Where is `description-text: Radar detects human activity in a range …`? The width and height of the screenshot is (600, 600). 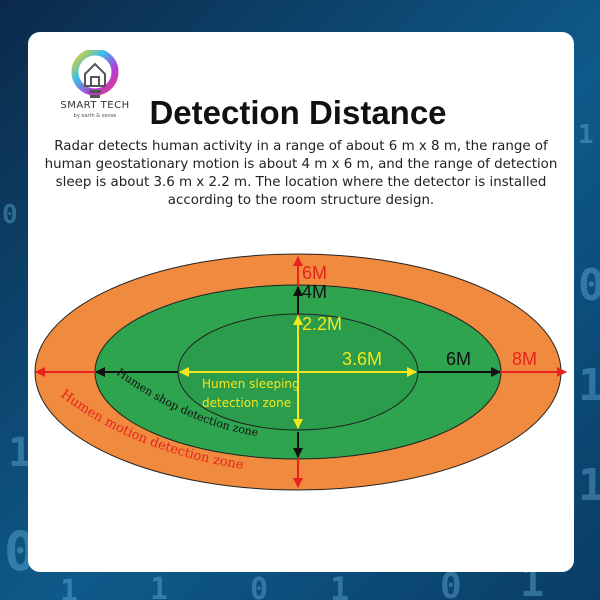
description-text: Radar detects human activity in a range … is located at coordinates (301, 173).